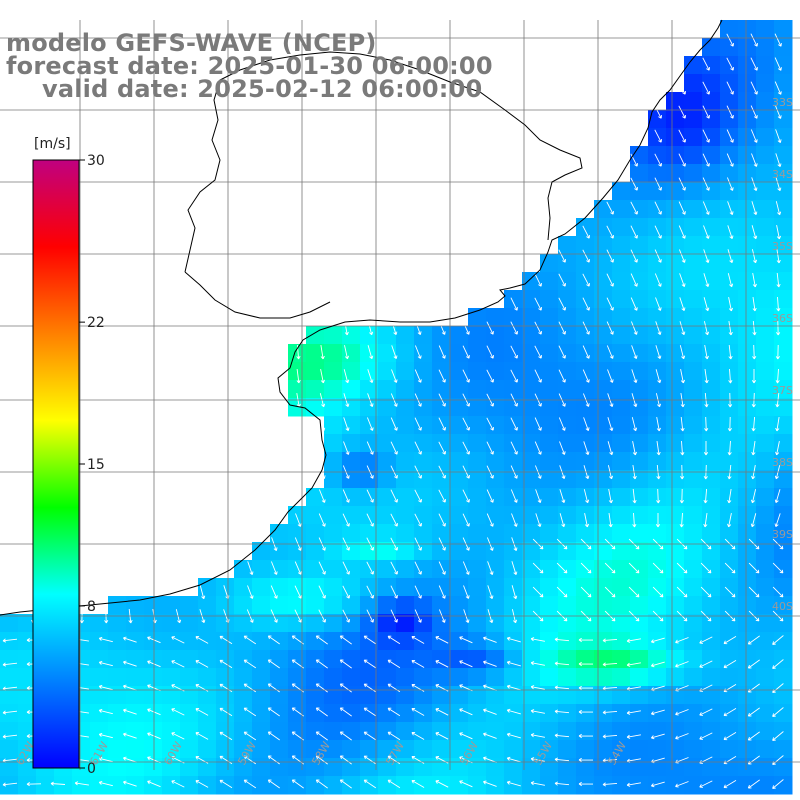 The image size is (800, 800). What do you see at coordinates (191, 43) in the screenshot?
I see `model-title: modelo GEFS-WAVE (NCEP)` at bounding box center [191, 43].